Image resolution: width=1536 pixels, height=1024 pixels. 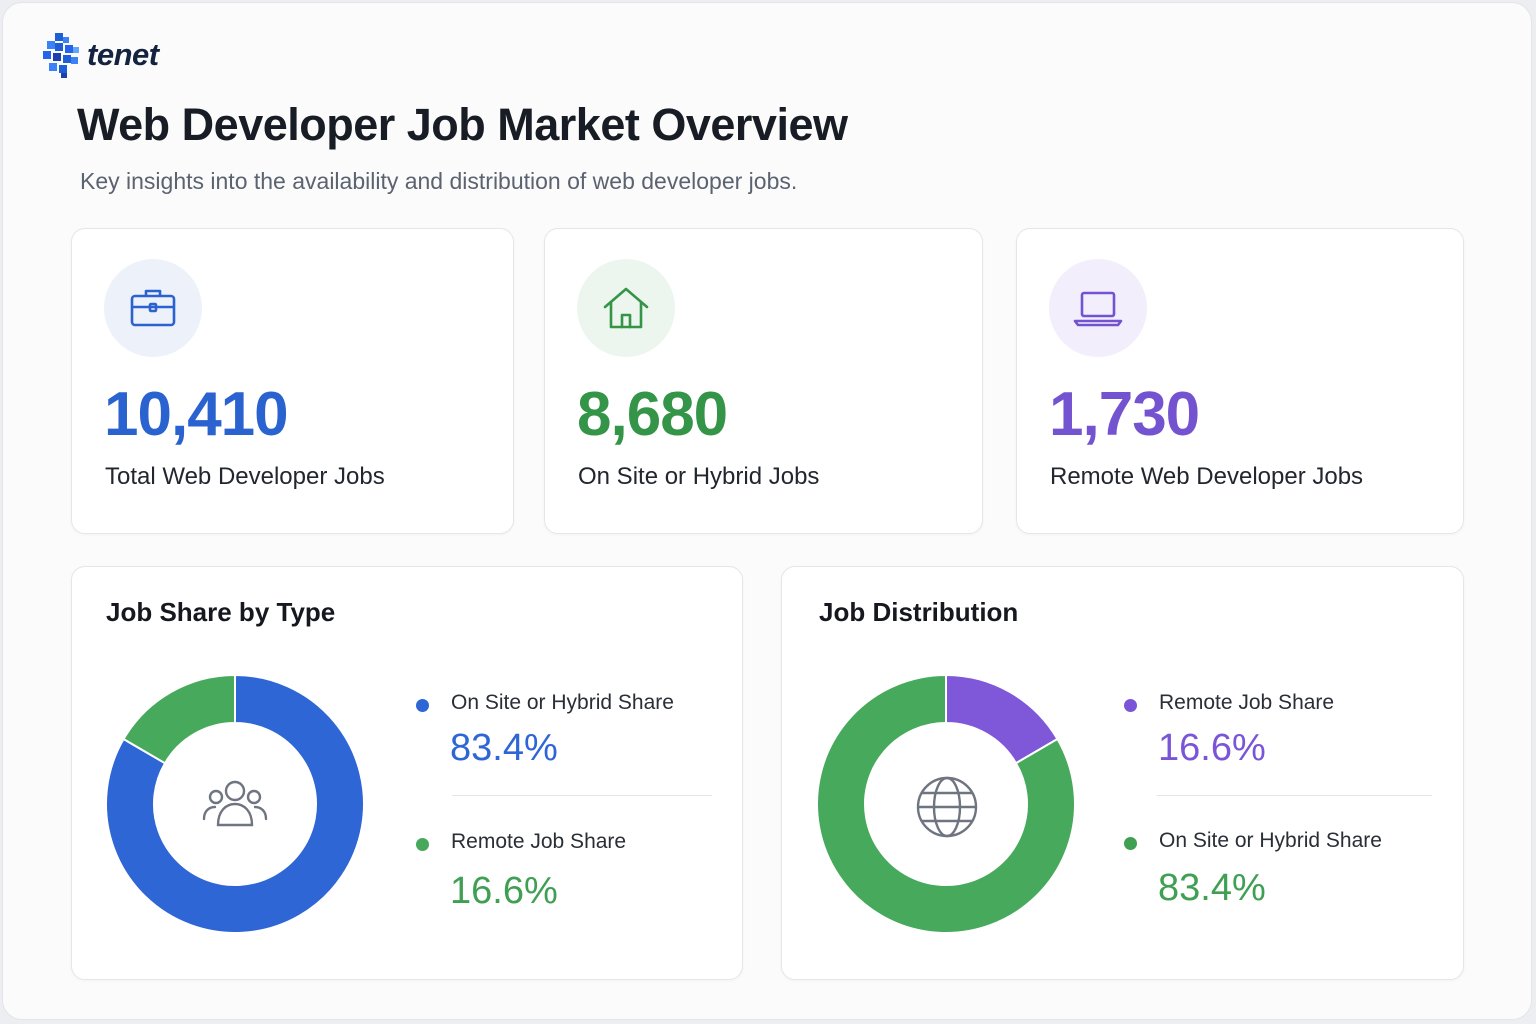 I want to click on panel-title: Job Distribution, so click(x=919, y=612).